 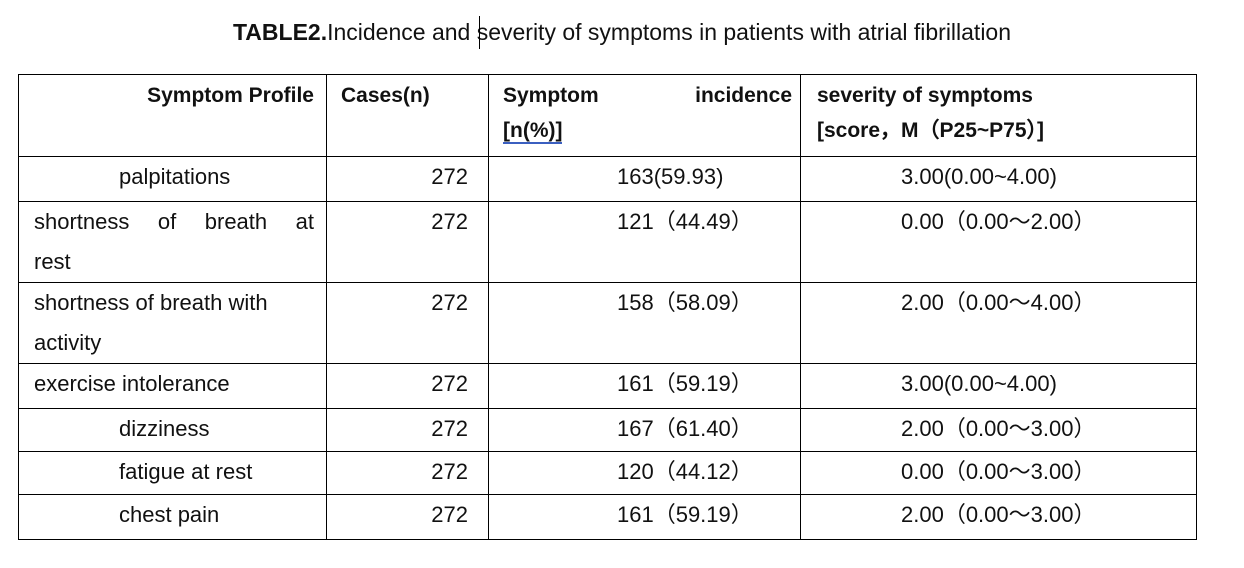 I want to click on symptom-profile-cell: shortness of breath at rest, so click(x=172, y=242).